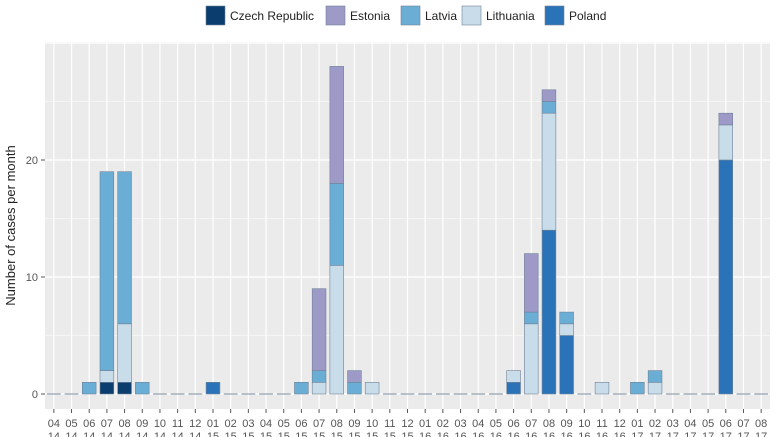 This screenshot has width=776, height=437. I want to click on legend-label: Estonia, so click(370, 16).